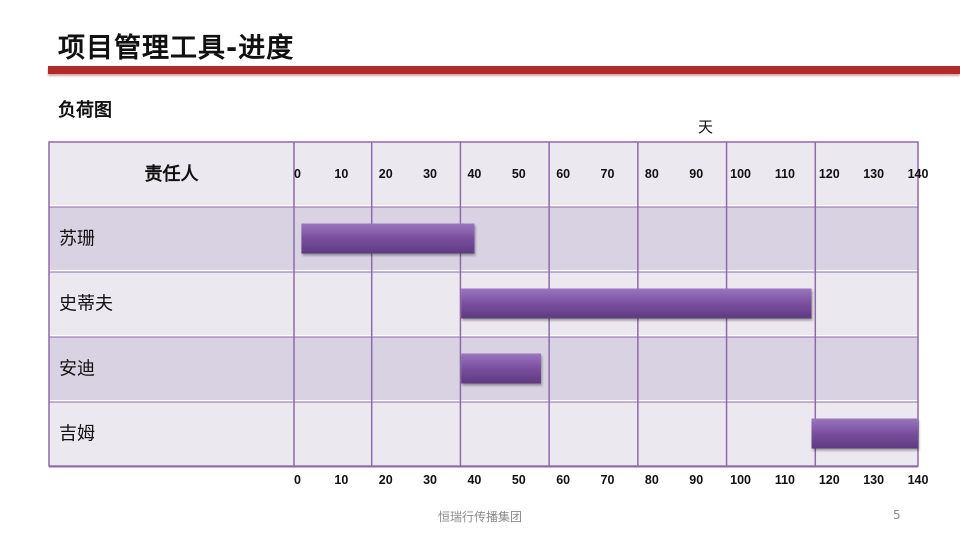 This screenshot has height=540, width=960. What do you see at coordinates (504, 70) in the screenshot?
I see `title-divider` at bounding box center [504, 70].